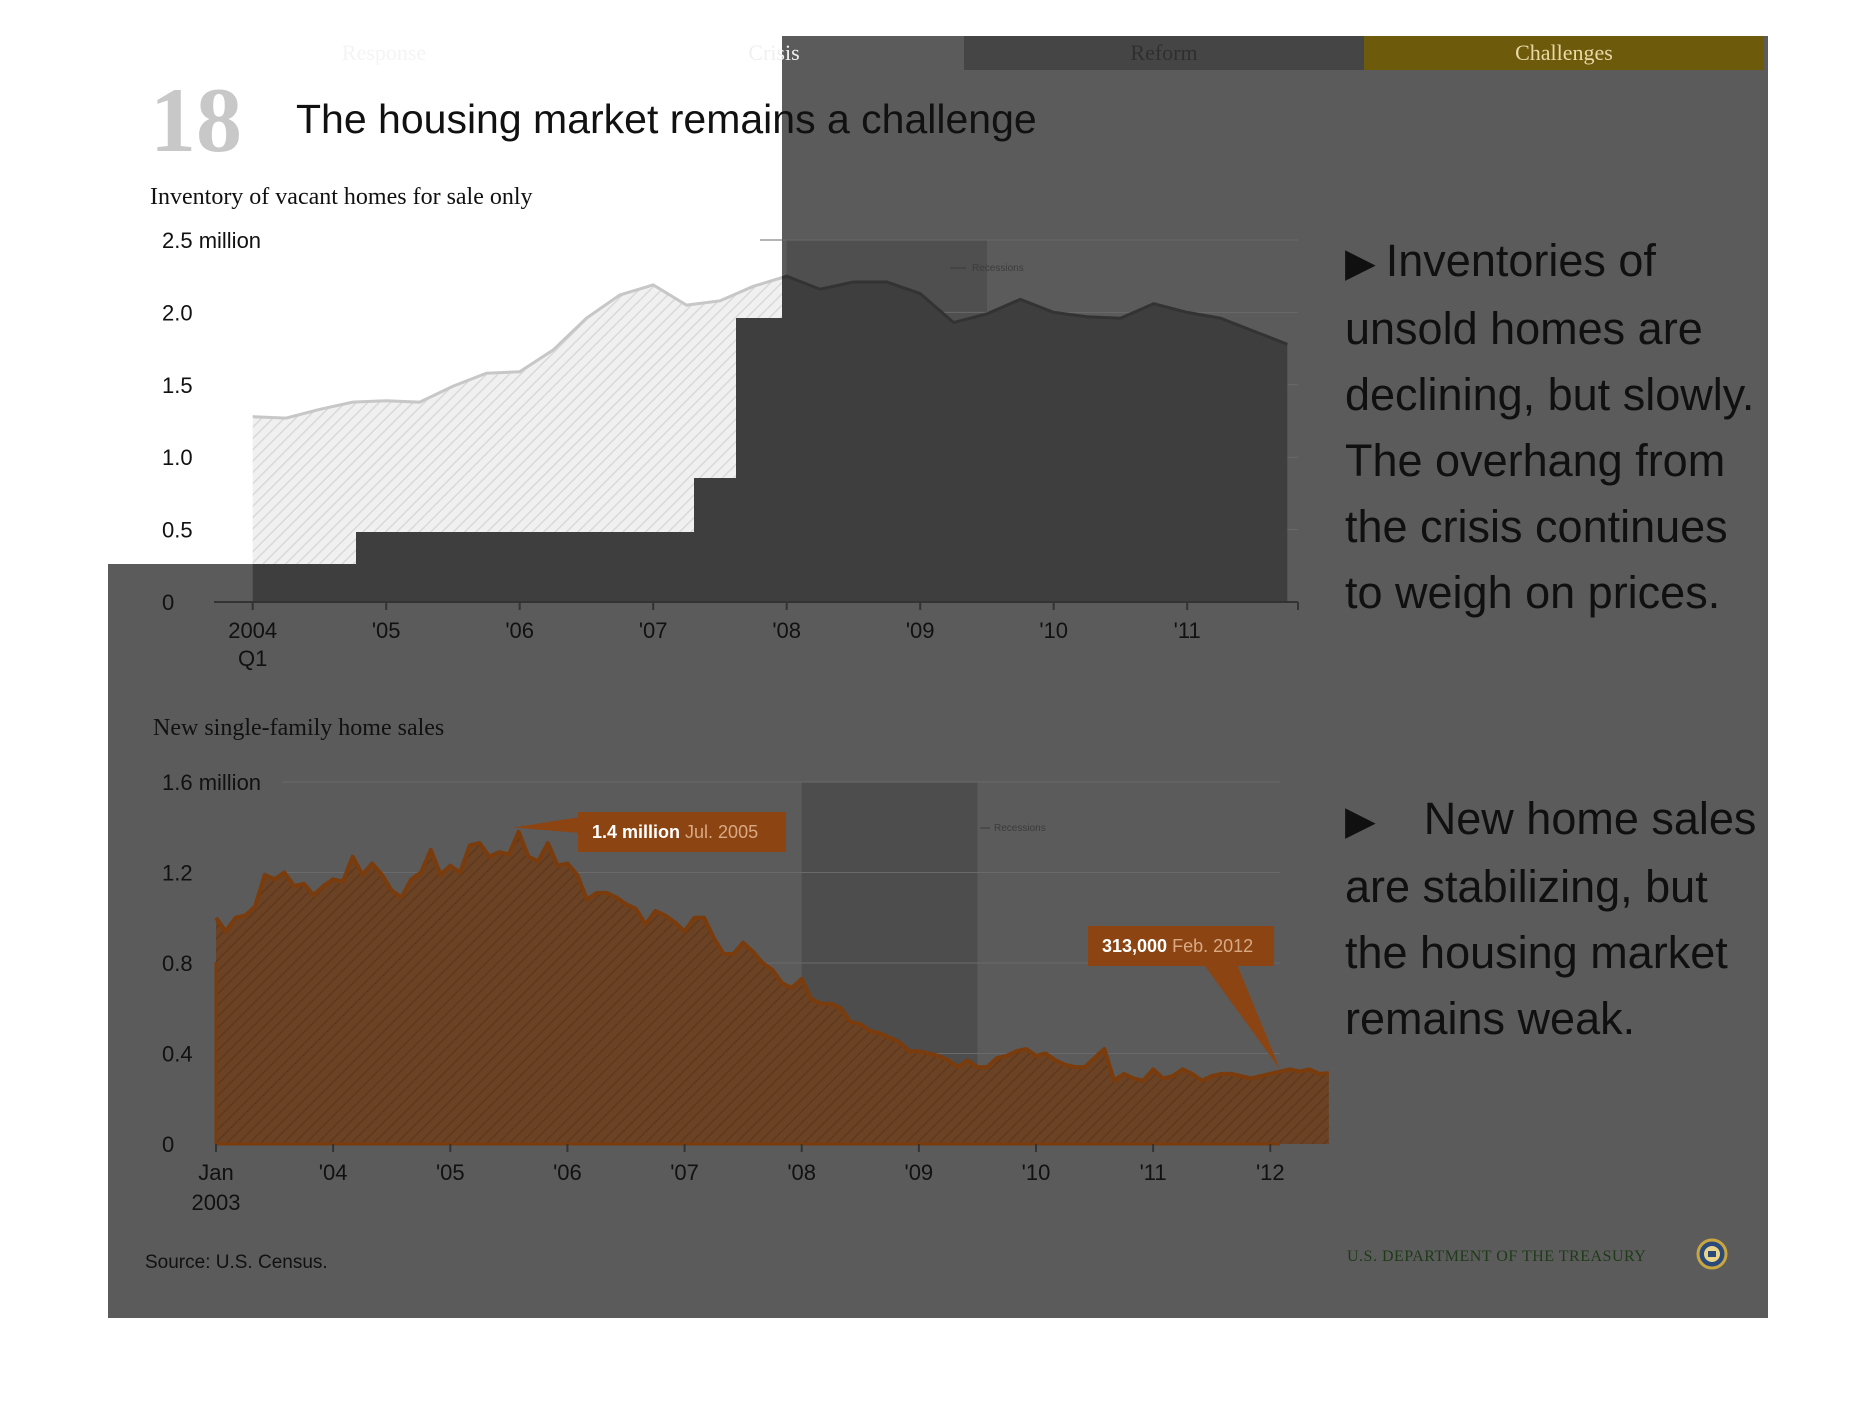 Image resolution: width=1866 pixels, height=1404 pixels. What do you see at coordinates (666, 119) in the screenshot?
I see `slide-title: The housing market remains a challenge` at bounding box center [666, 119].